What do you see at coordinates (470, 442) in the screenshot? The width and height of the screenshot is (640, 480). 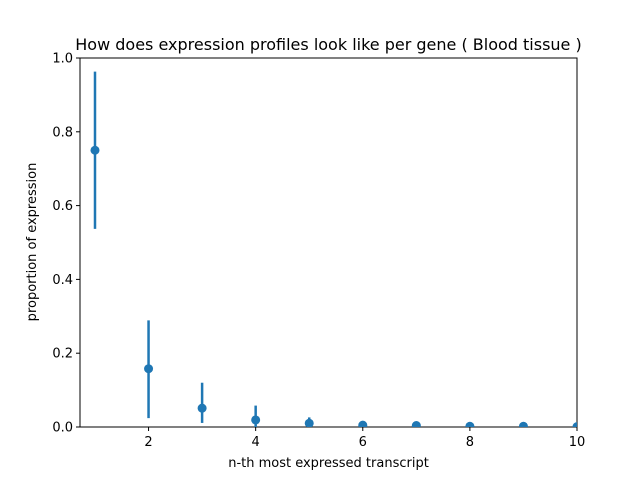 I see `x-tick-label: 8` at bounding box center [470, 442].